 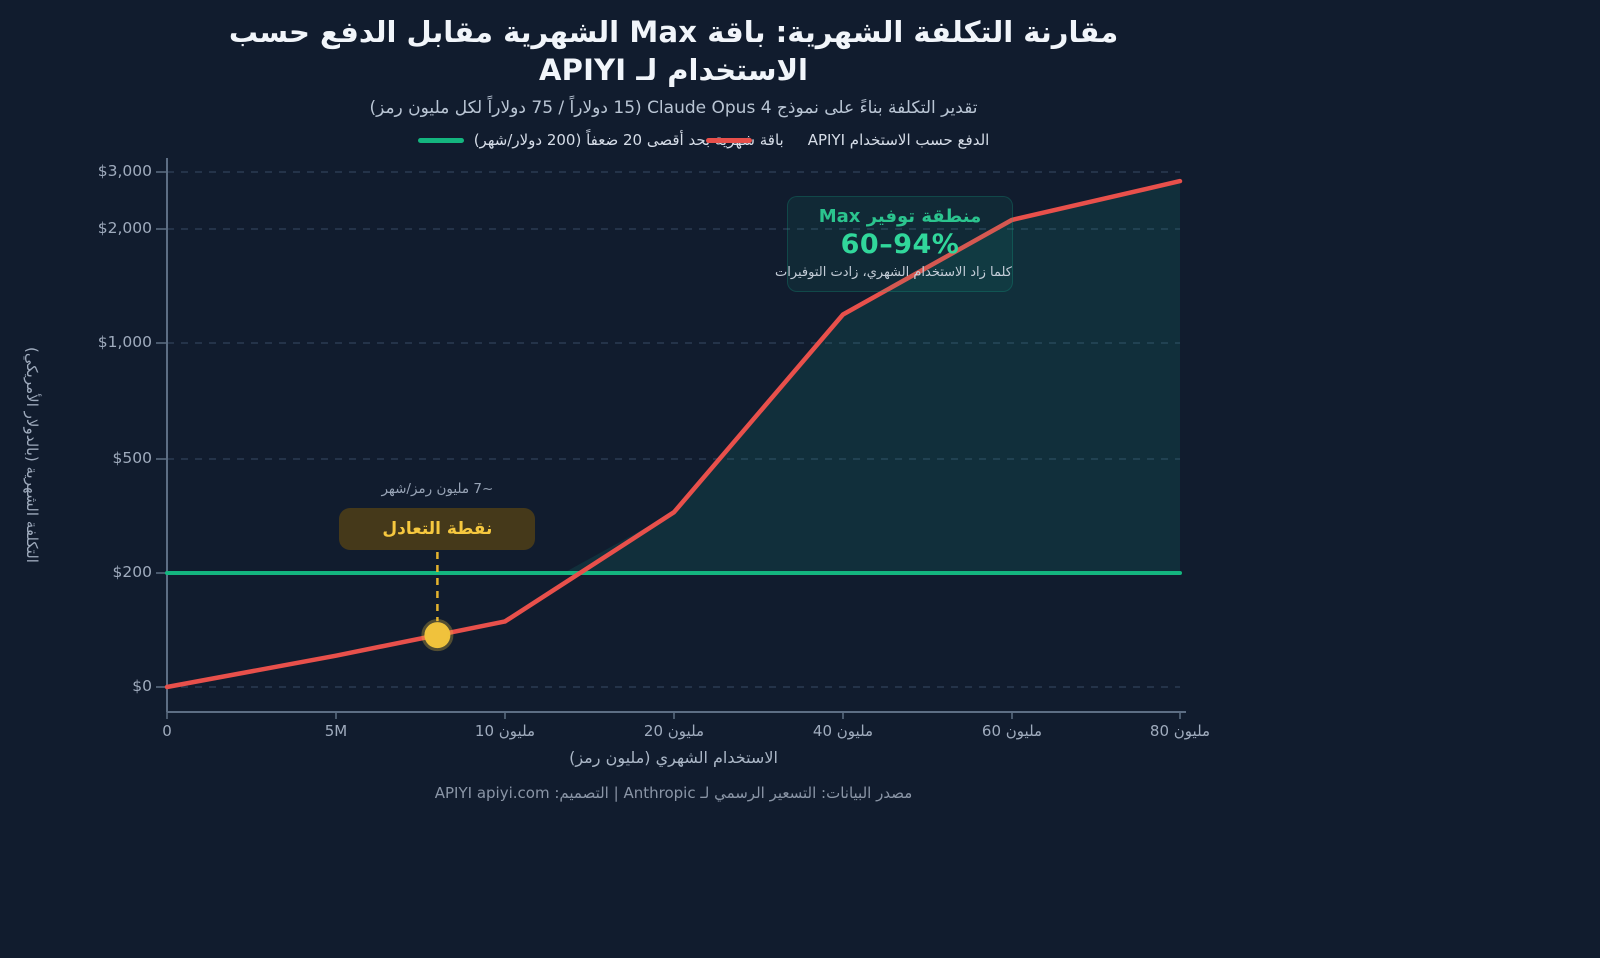 What do you see at coordinates (900, 216) in the screenshot?
I see `savings-annotation-title: منطقة توفير Max` at bounding box center [900, 216].